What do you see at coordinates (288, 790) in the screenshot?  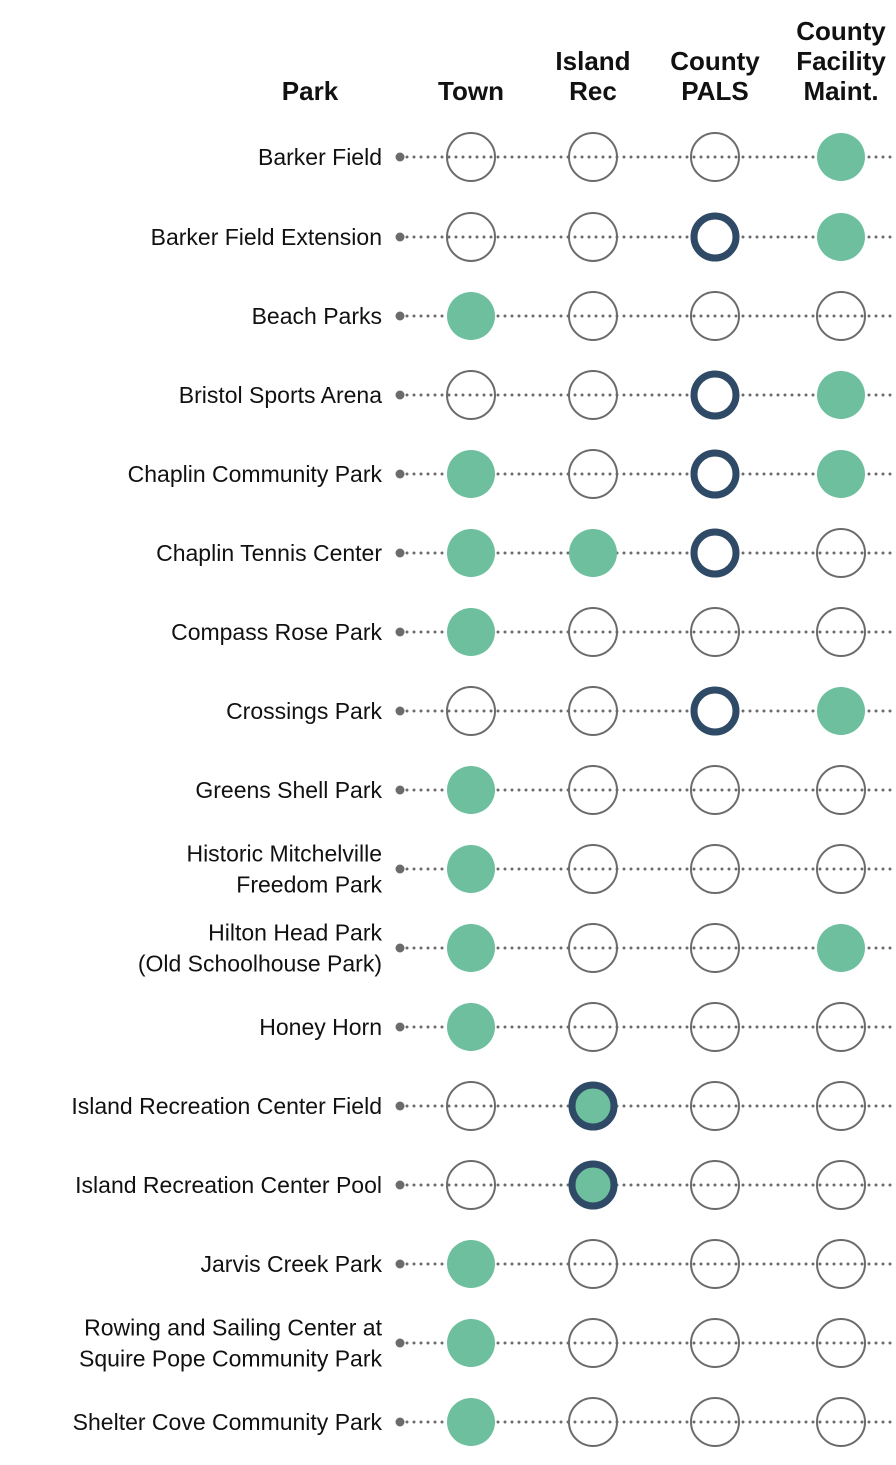 I see `park-name-line: Greens Shell Park` at bounding box center [288, 790].